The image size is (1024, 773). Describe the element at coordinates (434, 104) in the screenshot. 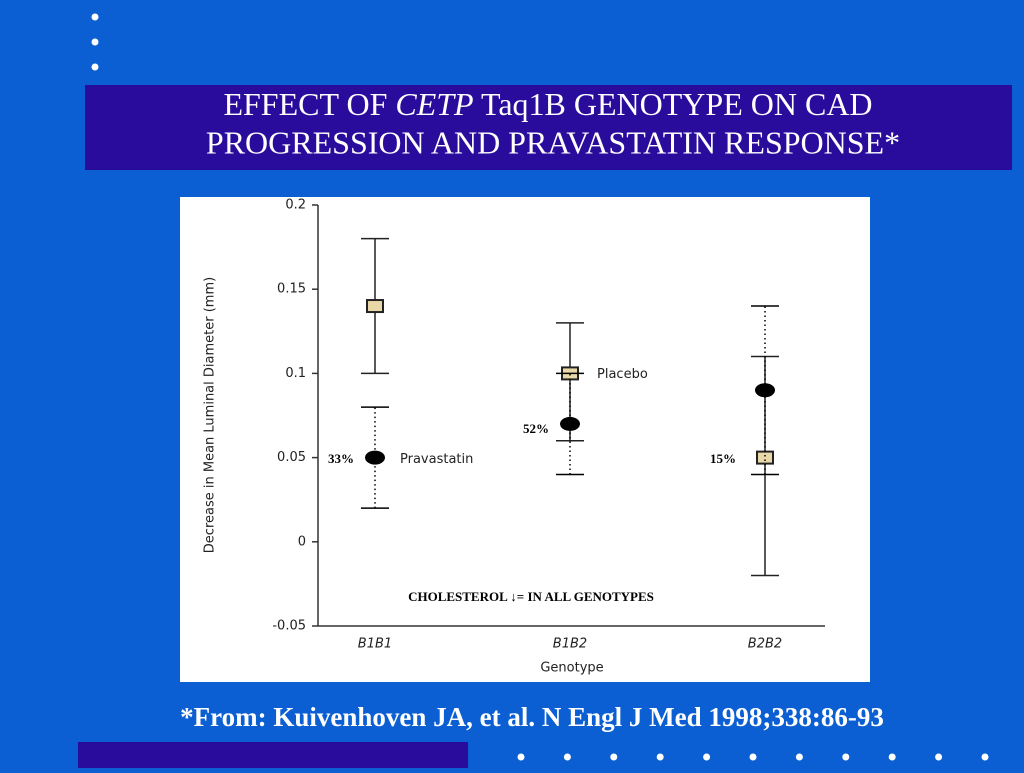

I see `title-part: CETP` at that location.